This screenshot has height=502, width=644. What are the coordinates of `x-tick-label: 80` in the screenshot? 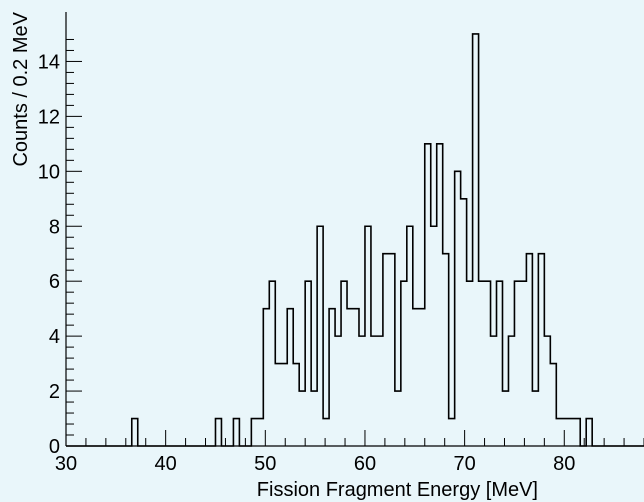 It's located at (564, 464).